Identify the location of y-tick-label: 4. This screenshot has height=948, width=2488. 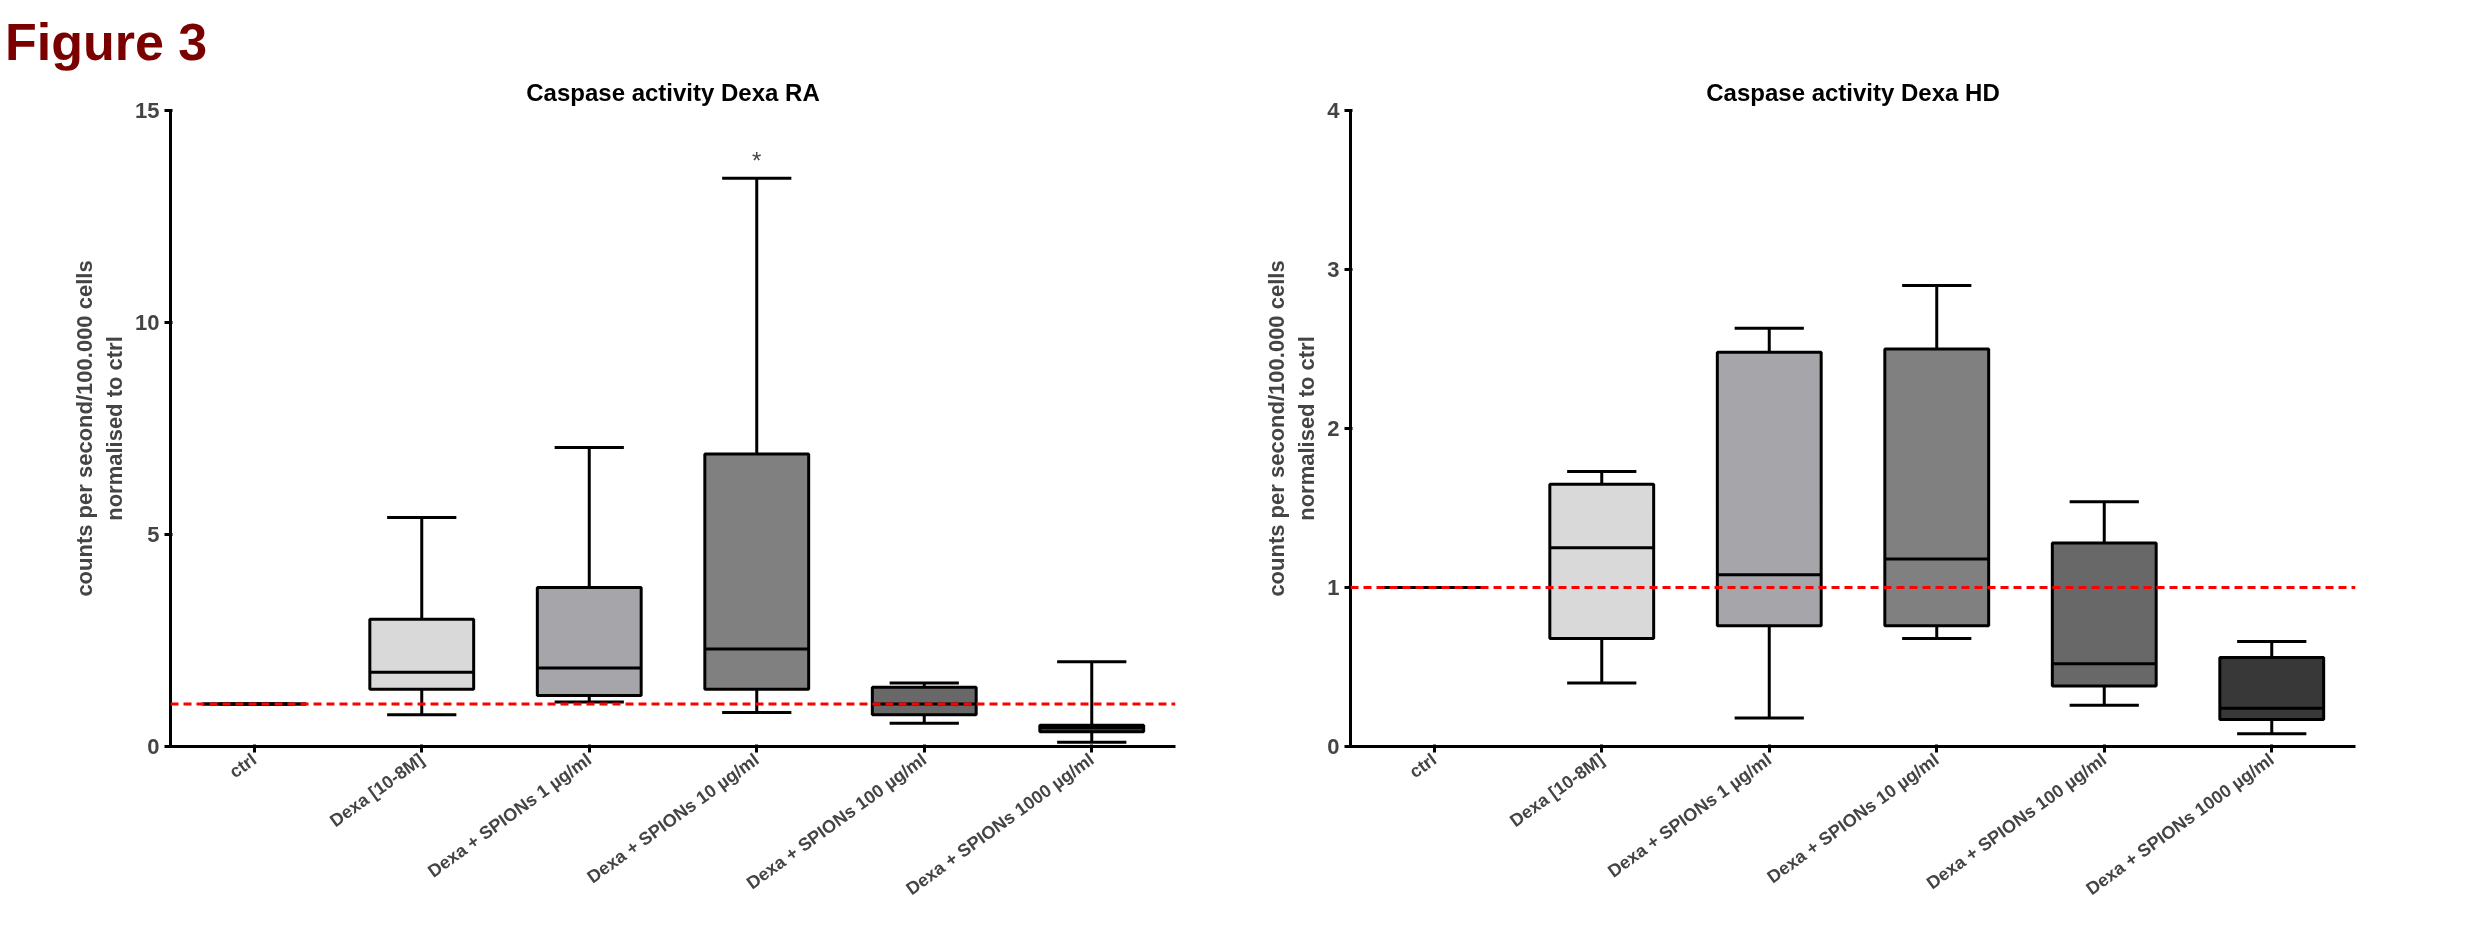
(1334, 110).